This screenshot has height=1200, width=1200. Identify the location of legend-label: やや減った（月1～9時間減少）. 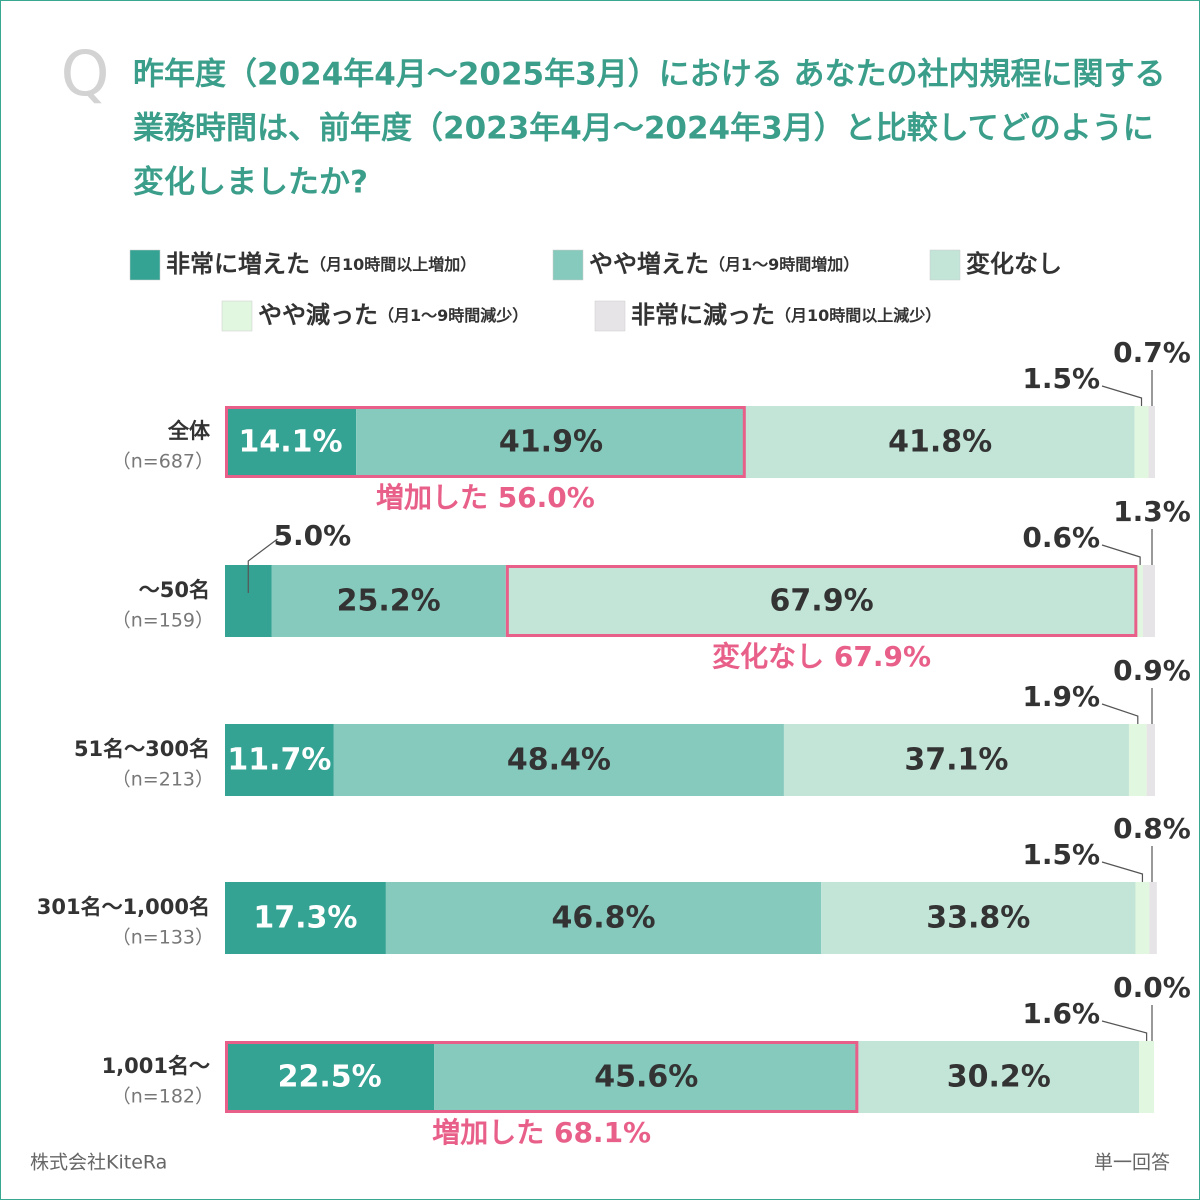
(393, 315).